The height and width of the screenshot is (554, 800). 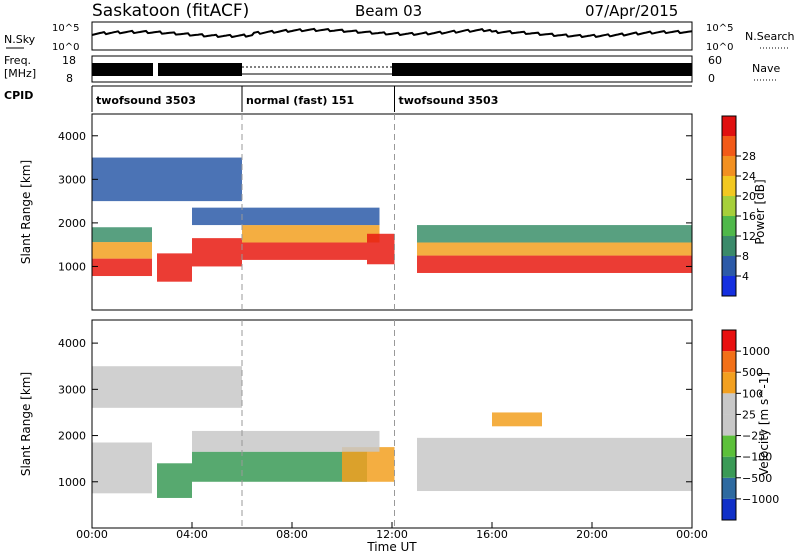 I want to click on freq-strip-block-right, so click(x=542, y=69).